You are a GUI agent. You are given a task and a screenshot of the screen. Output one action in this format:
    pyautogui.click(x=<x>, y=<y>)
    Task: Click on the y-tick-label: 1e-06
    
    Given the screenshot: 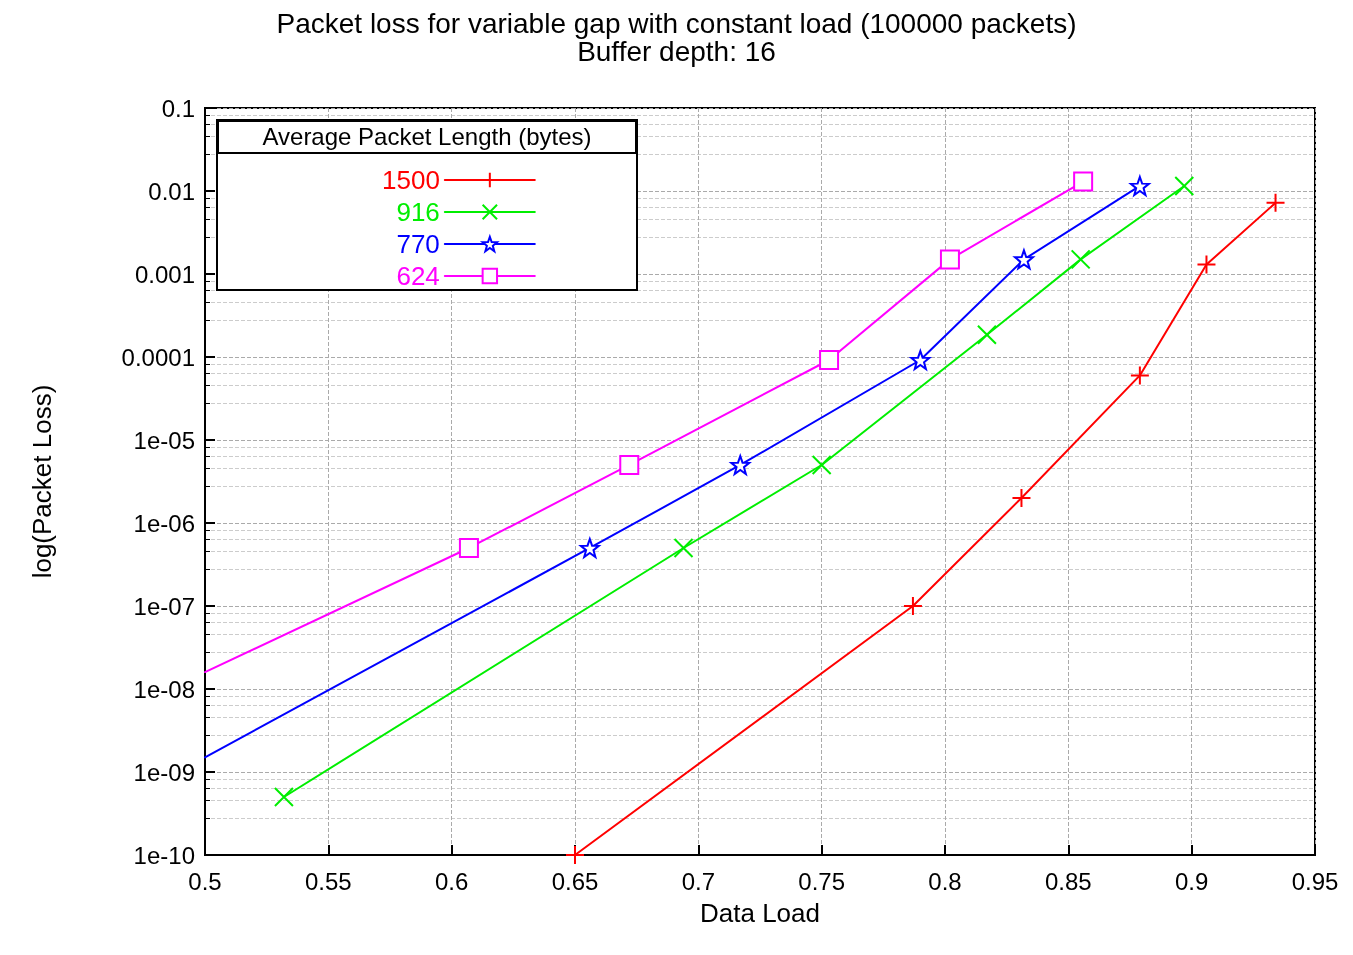 What is the action you would take?
    pyautogui.click(x=164, y=523)
    